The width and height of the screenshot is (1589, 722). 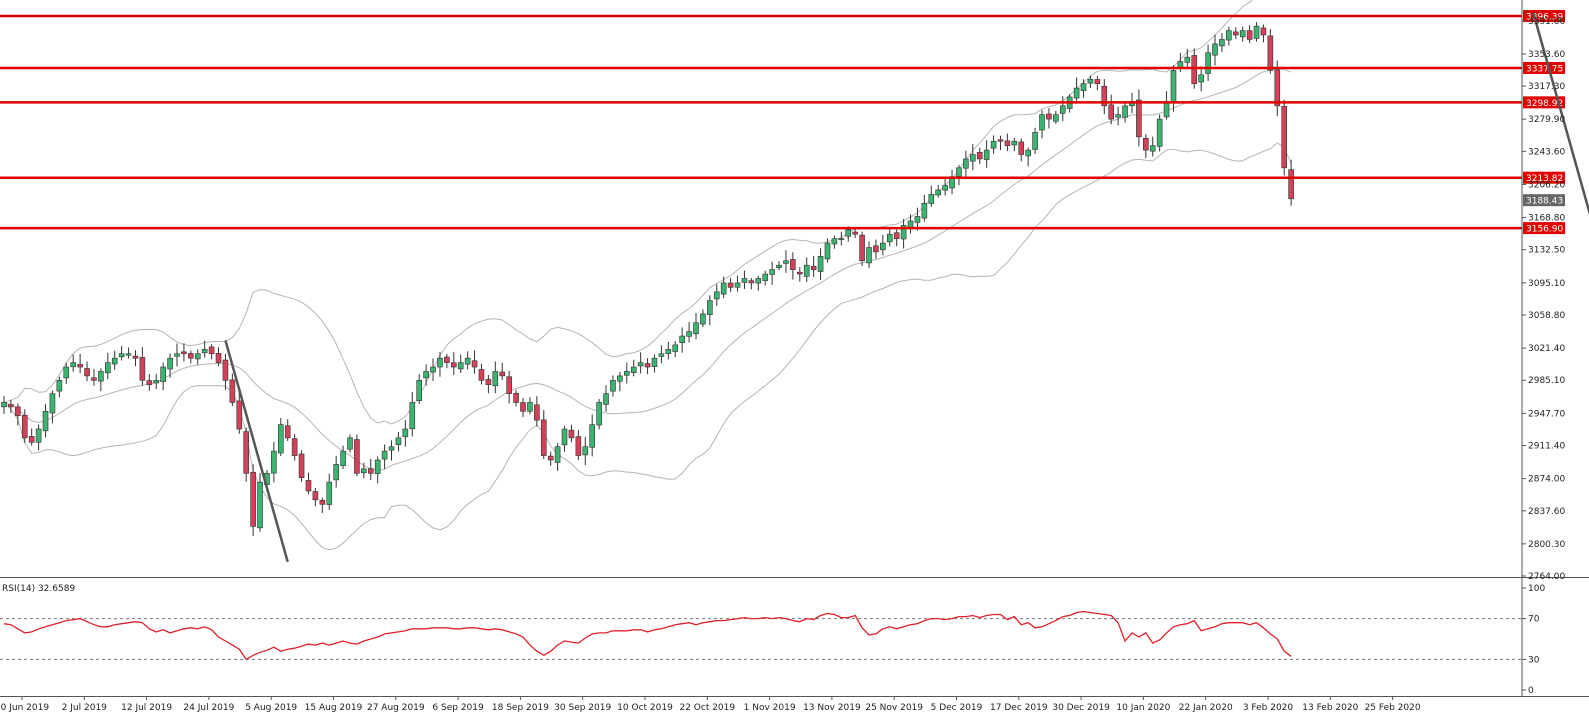 What do you see at coordinates (1544, 230) in the screenshot?
I see `level-tag-label: 3156.90` at bounding box center [1544, 230].